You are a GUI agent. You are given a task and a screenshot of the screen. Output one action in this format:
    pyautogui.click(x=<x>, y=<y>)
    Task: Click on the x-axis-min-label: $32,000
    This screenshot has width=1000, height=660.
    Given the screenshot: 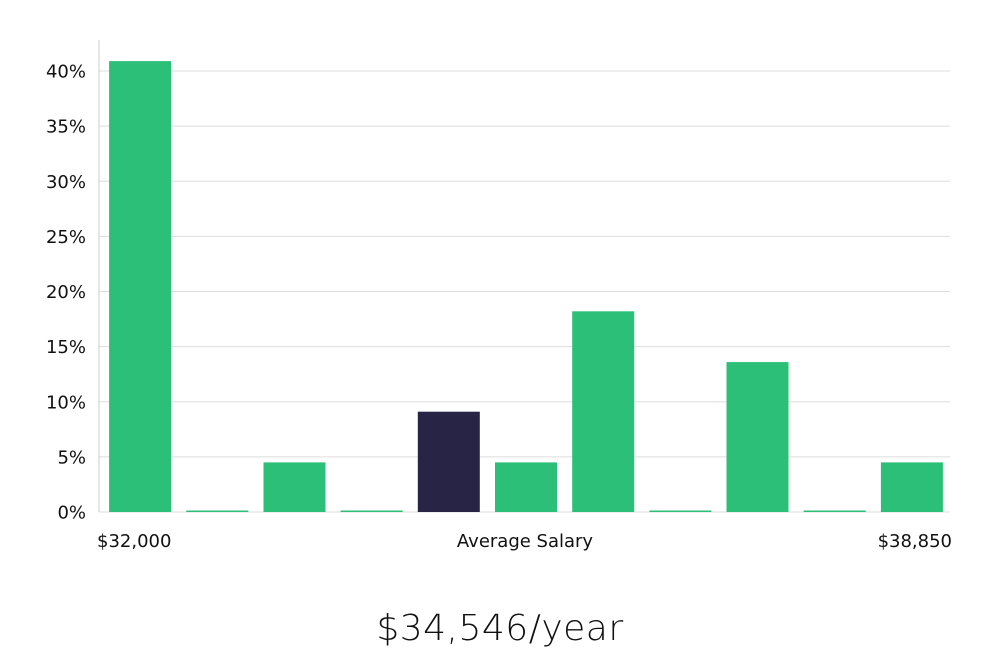 What is the action you would take?
    pyautogui.click(x=134, y=541)
    